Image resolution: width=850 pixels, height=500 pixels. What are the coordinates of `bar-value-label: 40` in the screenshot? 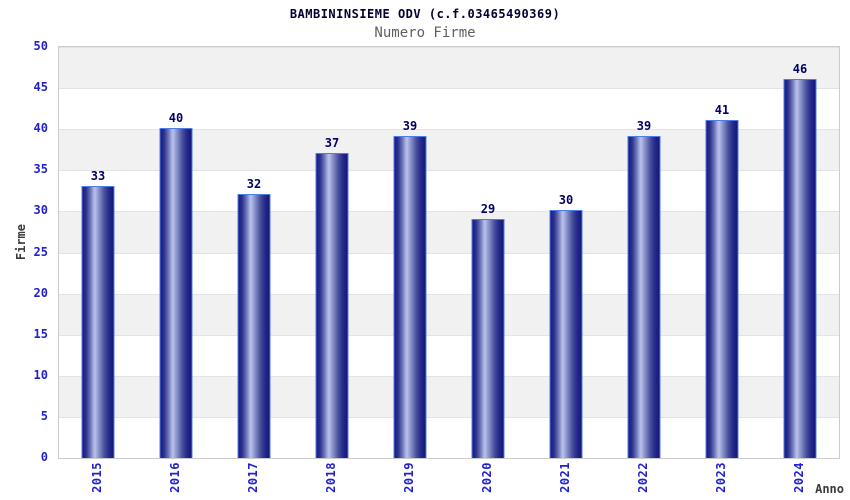 It's located at (176, 118).